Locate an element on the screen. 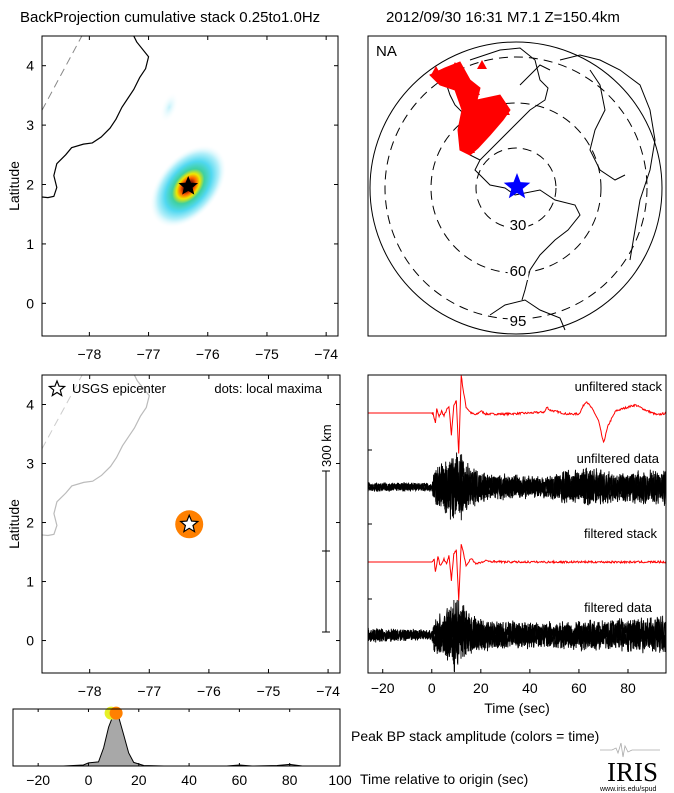 The width and height of the screenshot is (674, 793). x-axis-label: Time (sec) is located at coordinates (517, 708).